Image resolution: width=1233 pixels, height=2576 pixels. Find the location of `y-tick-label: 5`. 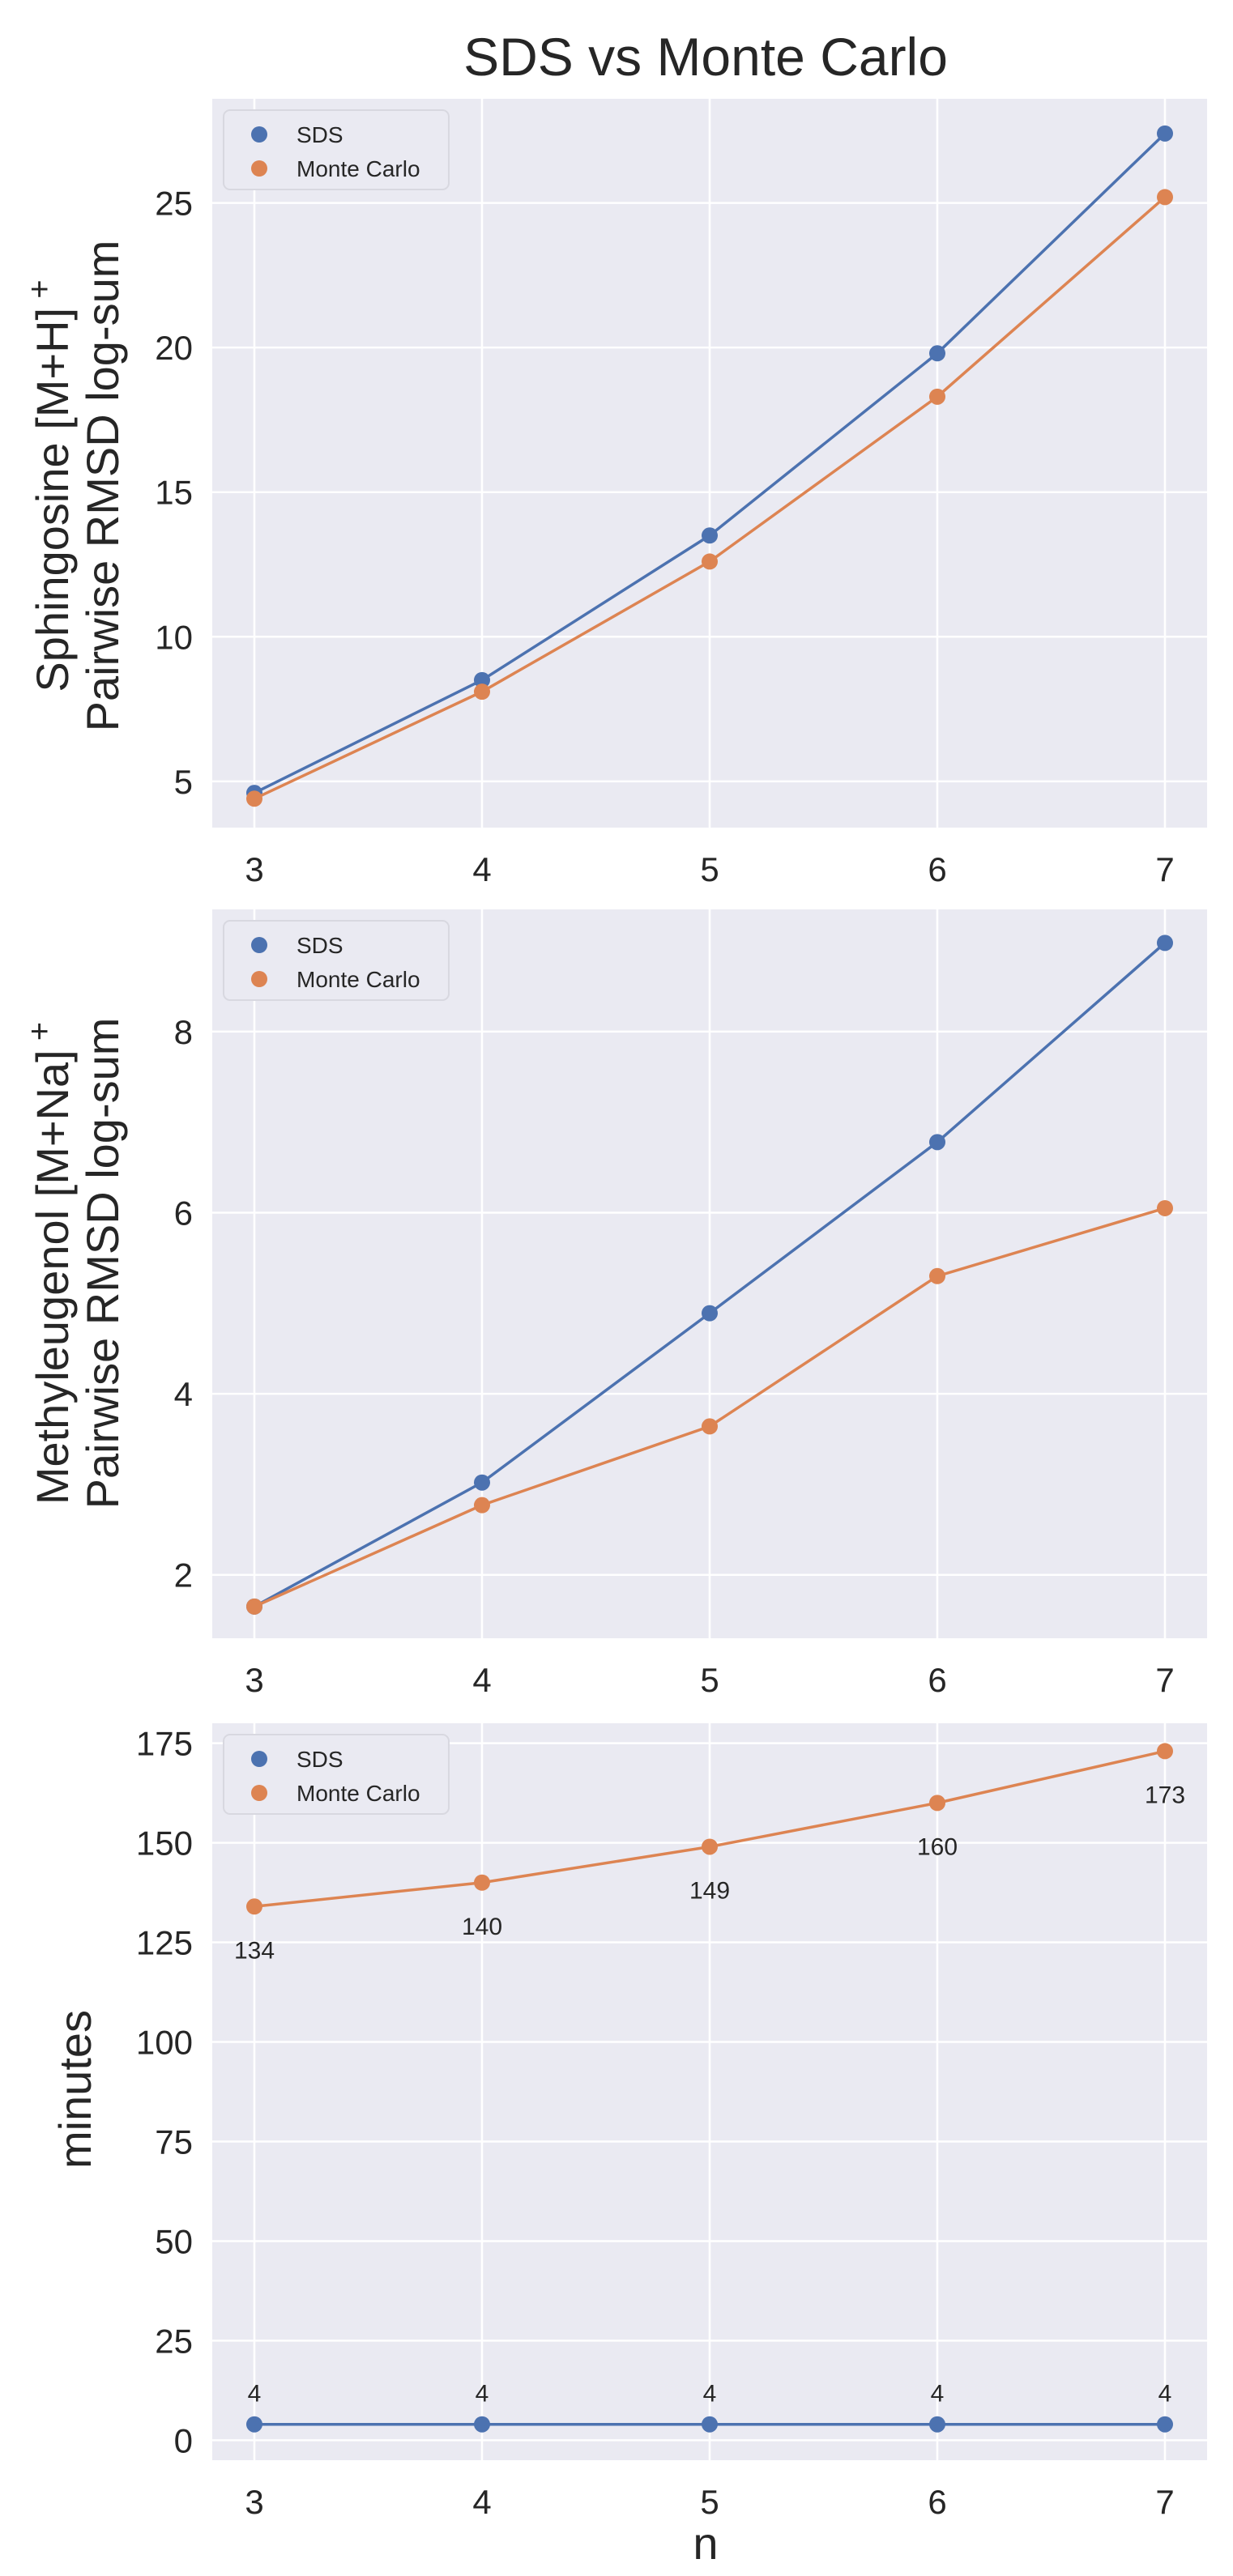

y-tick-label: 5 is located at coordinates (183, 782).